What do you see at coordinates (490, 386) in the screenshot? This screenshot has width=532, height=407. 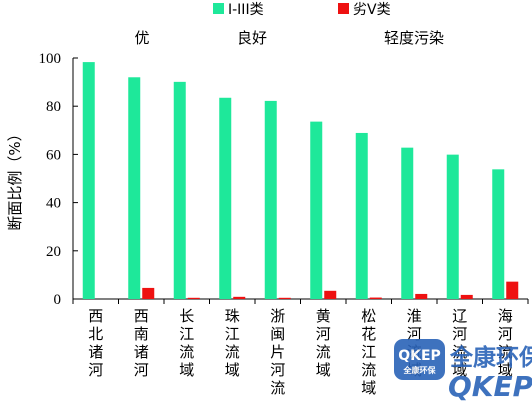 I see `qkep-brand-en: QKEP` at bounding box center [490, 386].